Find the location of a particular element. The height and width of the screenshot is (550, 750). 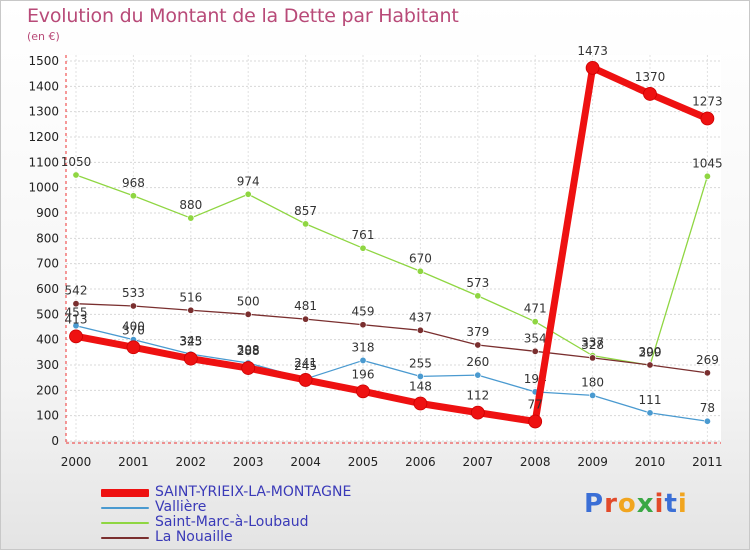

y-tick-label: 1300 is located at coordinates (43, 112).